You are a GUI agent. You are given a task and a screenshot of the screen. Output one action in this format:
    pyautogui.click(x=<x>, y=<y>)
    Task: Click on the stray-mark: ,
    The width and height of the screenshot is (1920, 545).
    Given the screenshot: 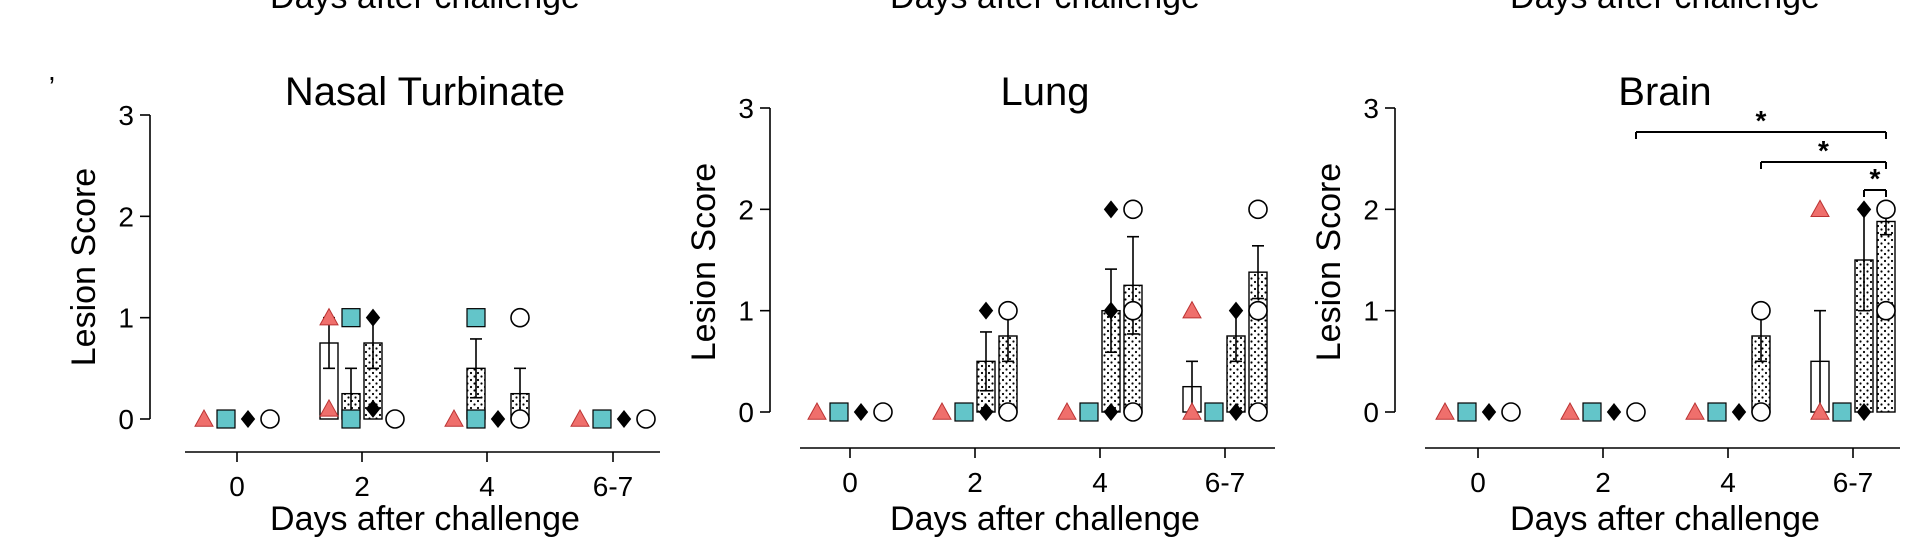 What is the action you would take?
    pyautogui.click(x=52, y=70)
    